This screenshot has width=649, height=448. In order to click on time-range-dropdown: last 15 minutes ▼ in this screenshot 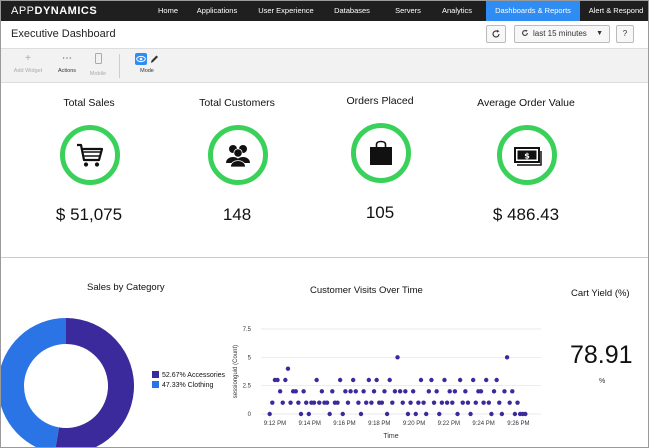, I will do `click(562, 34)`.